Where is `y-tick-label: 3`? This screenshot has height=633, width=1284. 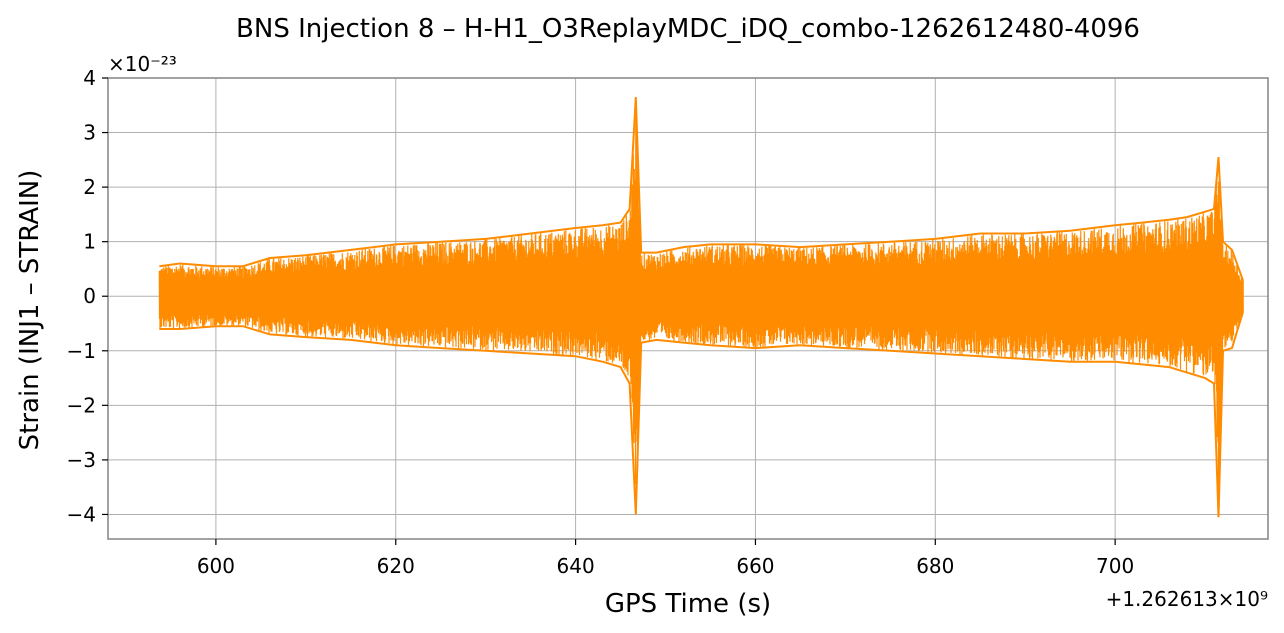
y-tick-label: 3 is located at coordinates (89, 133).